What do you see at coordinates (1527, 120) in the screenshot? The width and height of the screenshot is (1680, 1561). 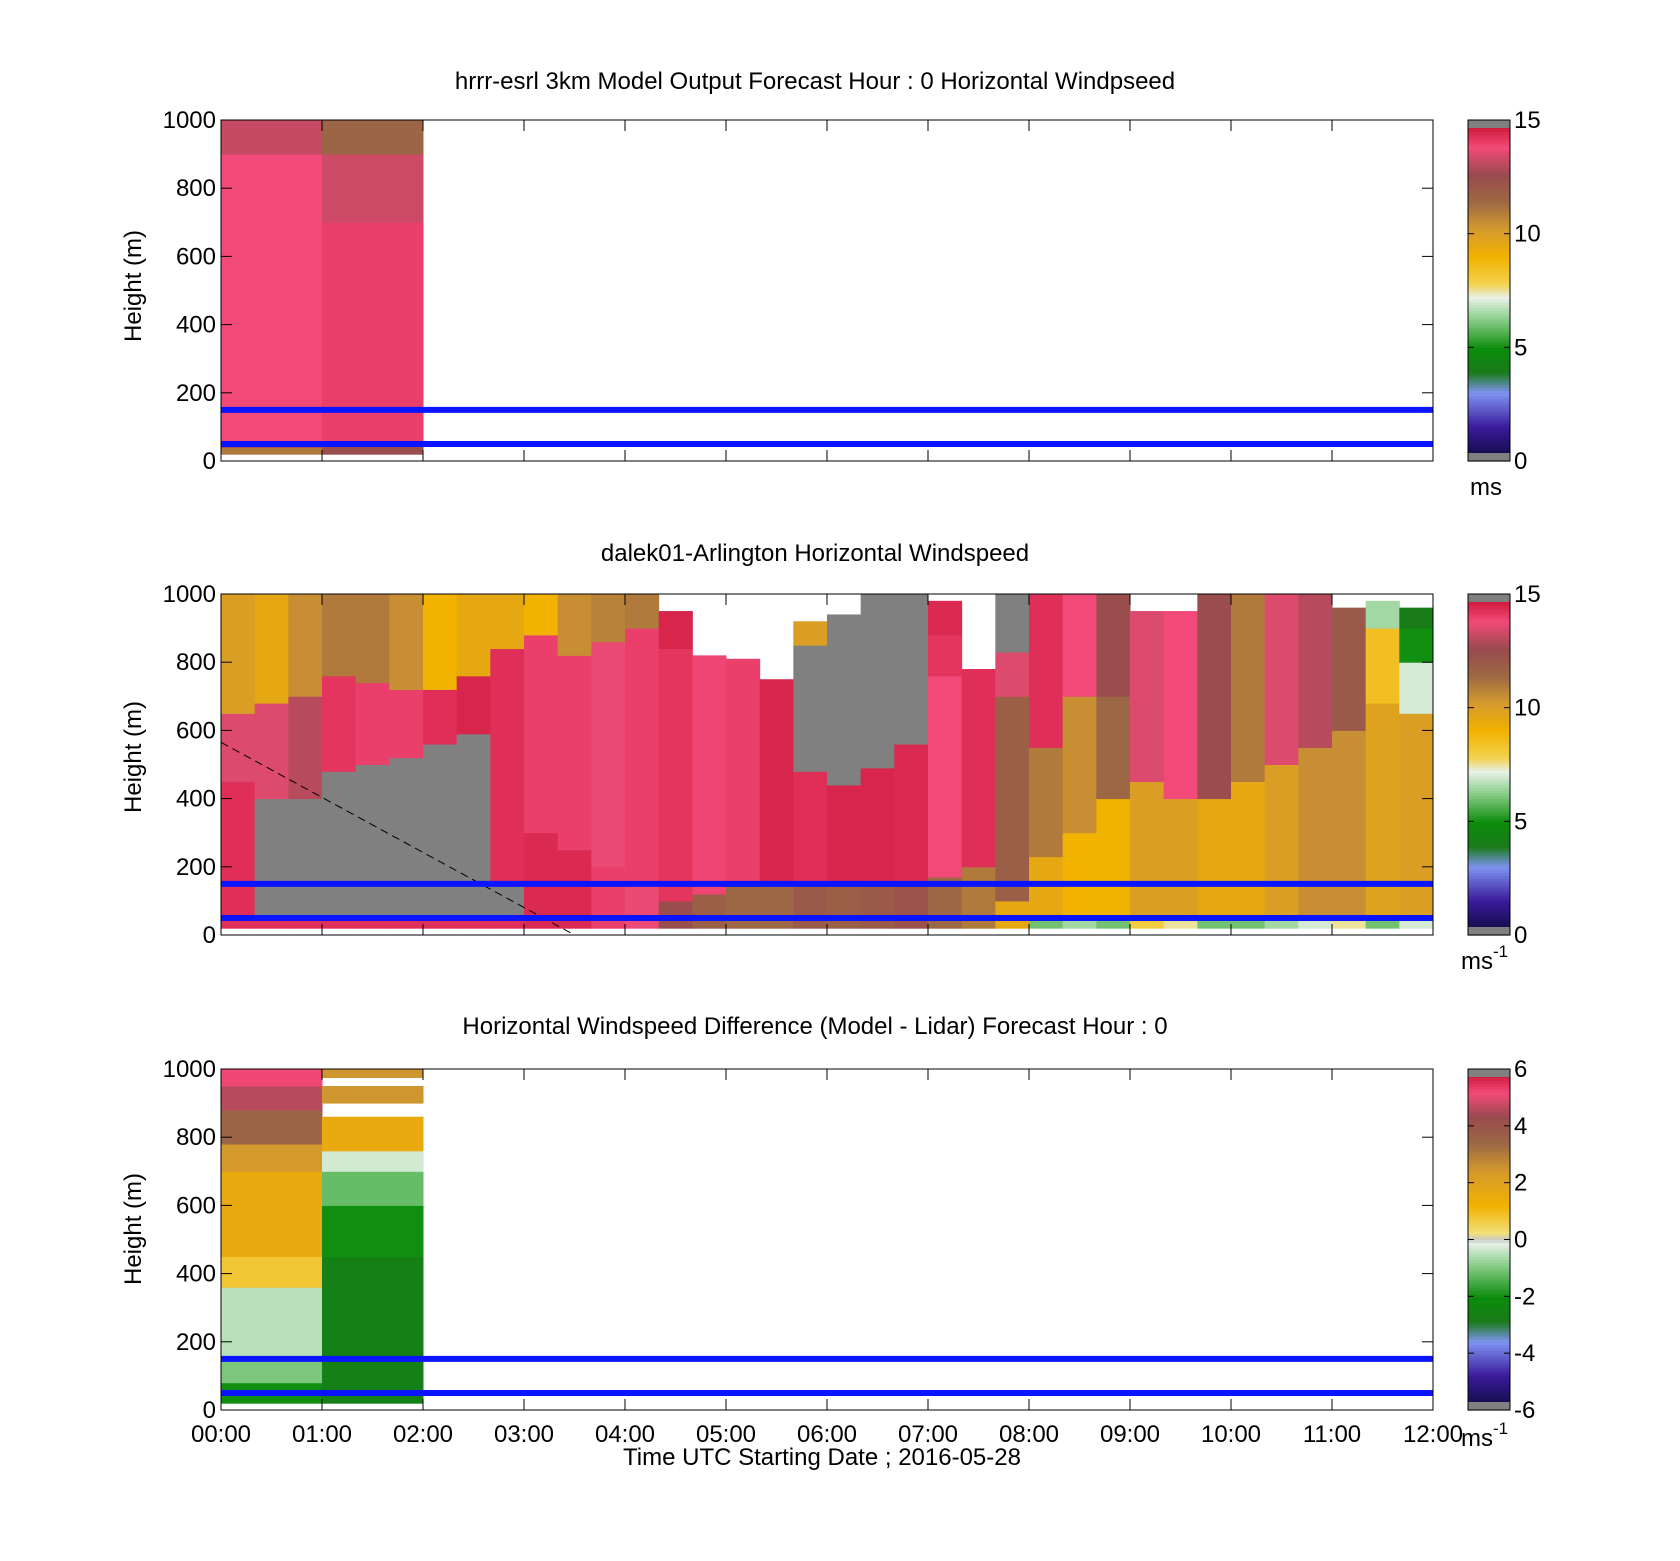 I see `colorbar-tick-label: 15` at bounding box center [1527, 120].